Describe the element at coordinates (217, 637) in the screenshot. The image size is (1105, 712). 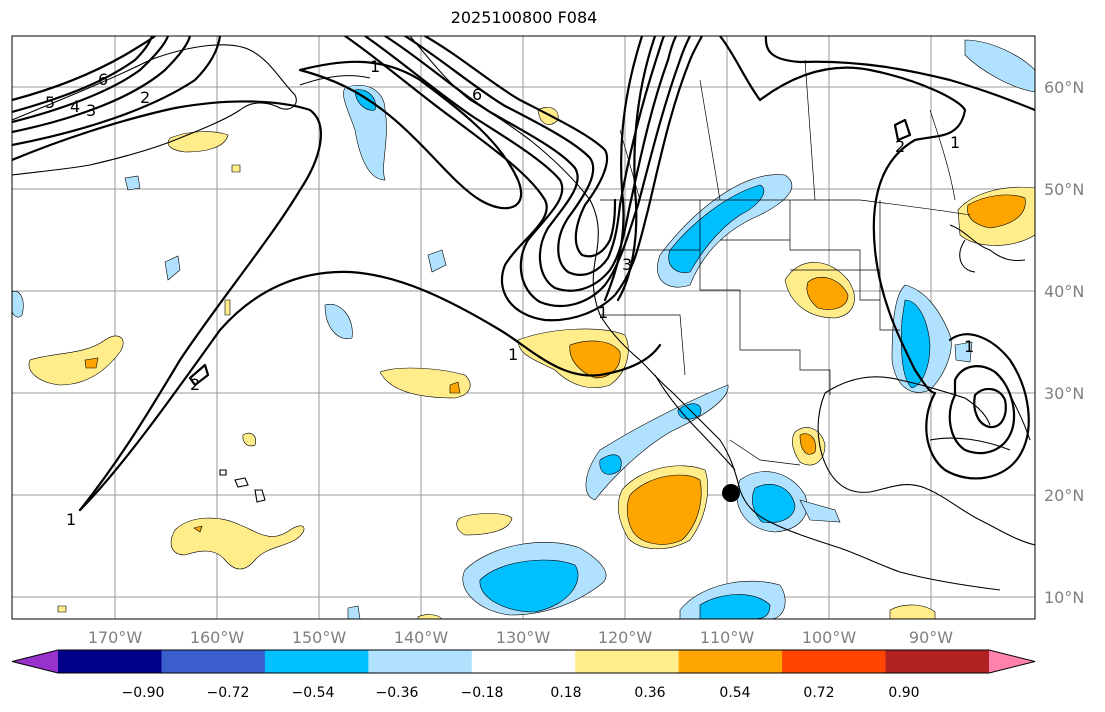
I see `lon-label: 160°W` at that location.